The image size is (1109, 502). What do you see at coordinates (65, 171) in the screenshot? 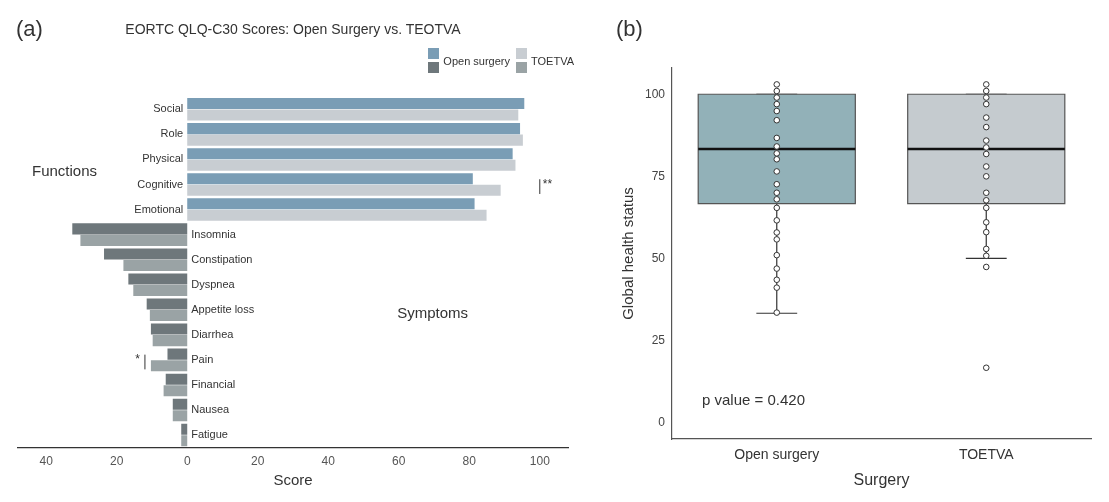
I see `annotation: Functions` at bounding box center [65, 171].